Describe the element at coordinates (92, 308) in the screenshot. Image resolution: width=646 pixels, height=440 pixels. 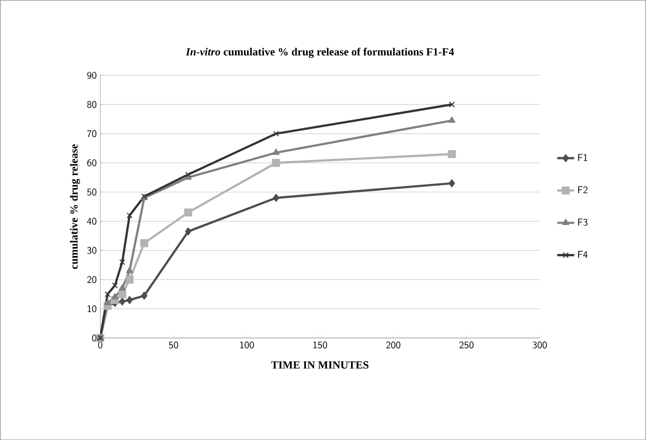
I see `y-tick-label: 10` at that location.